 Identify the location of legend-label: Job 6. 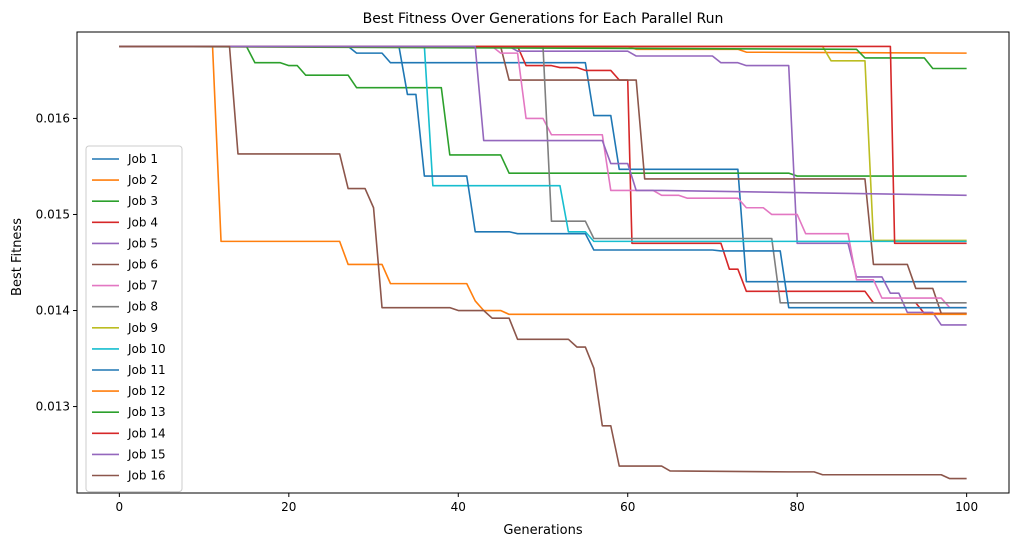
(142, 265).